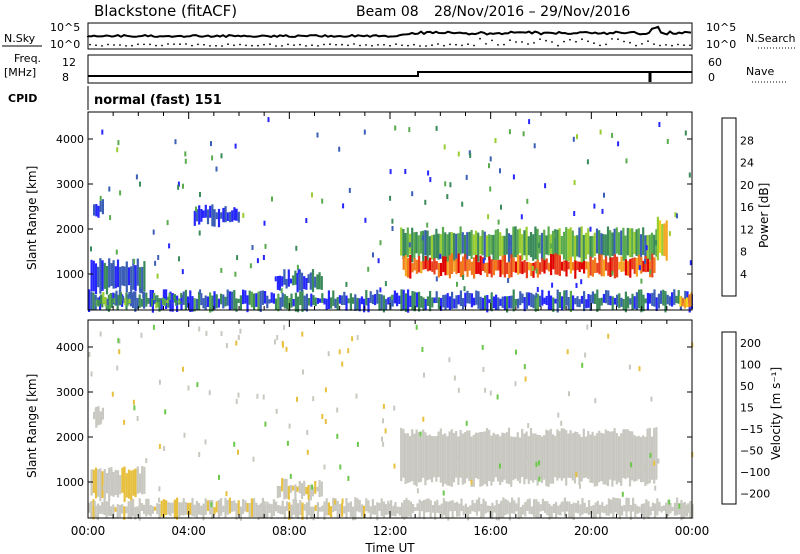 The image size is (800, 554). What do you see at coordinates (721, 44) in the screenshot?
I see `noise-right-tick-bottom: 10^0` at bounding box center [721, 44].